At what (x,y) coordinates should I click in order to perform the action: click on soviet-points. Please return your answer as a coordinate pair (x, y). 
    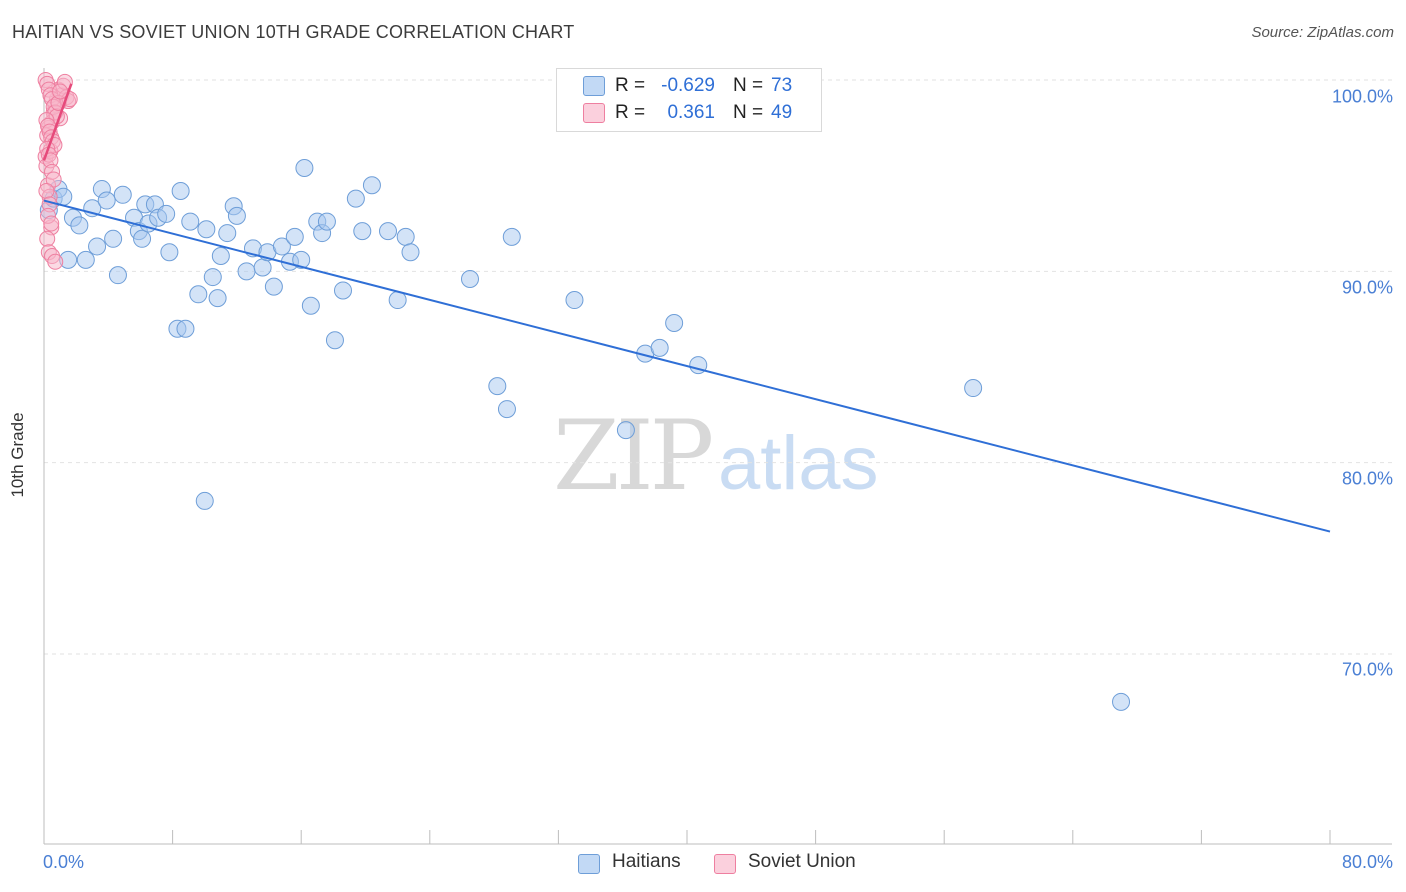
    Looking at the image, I should click on (57, 171).